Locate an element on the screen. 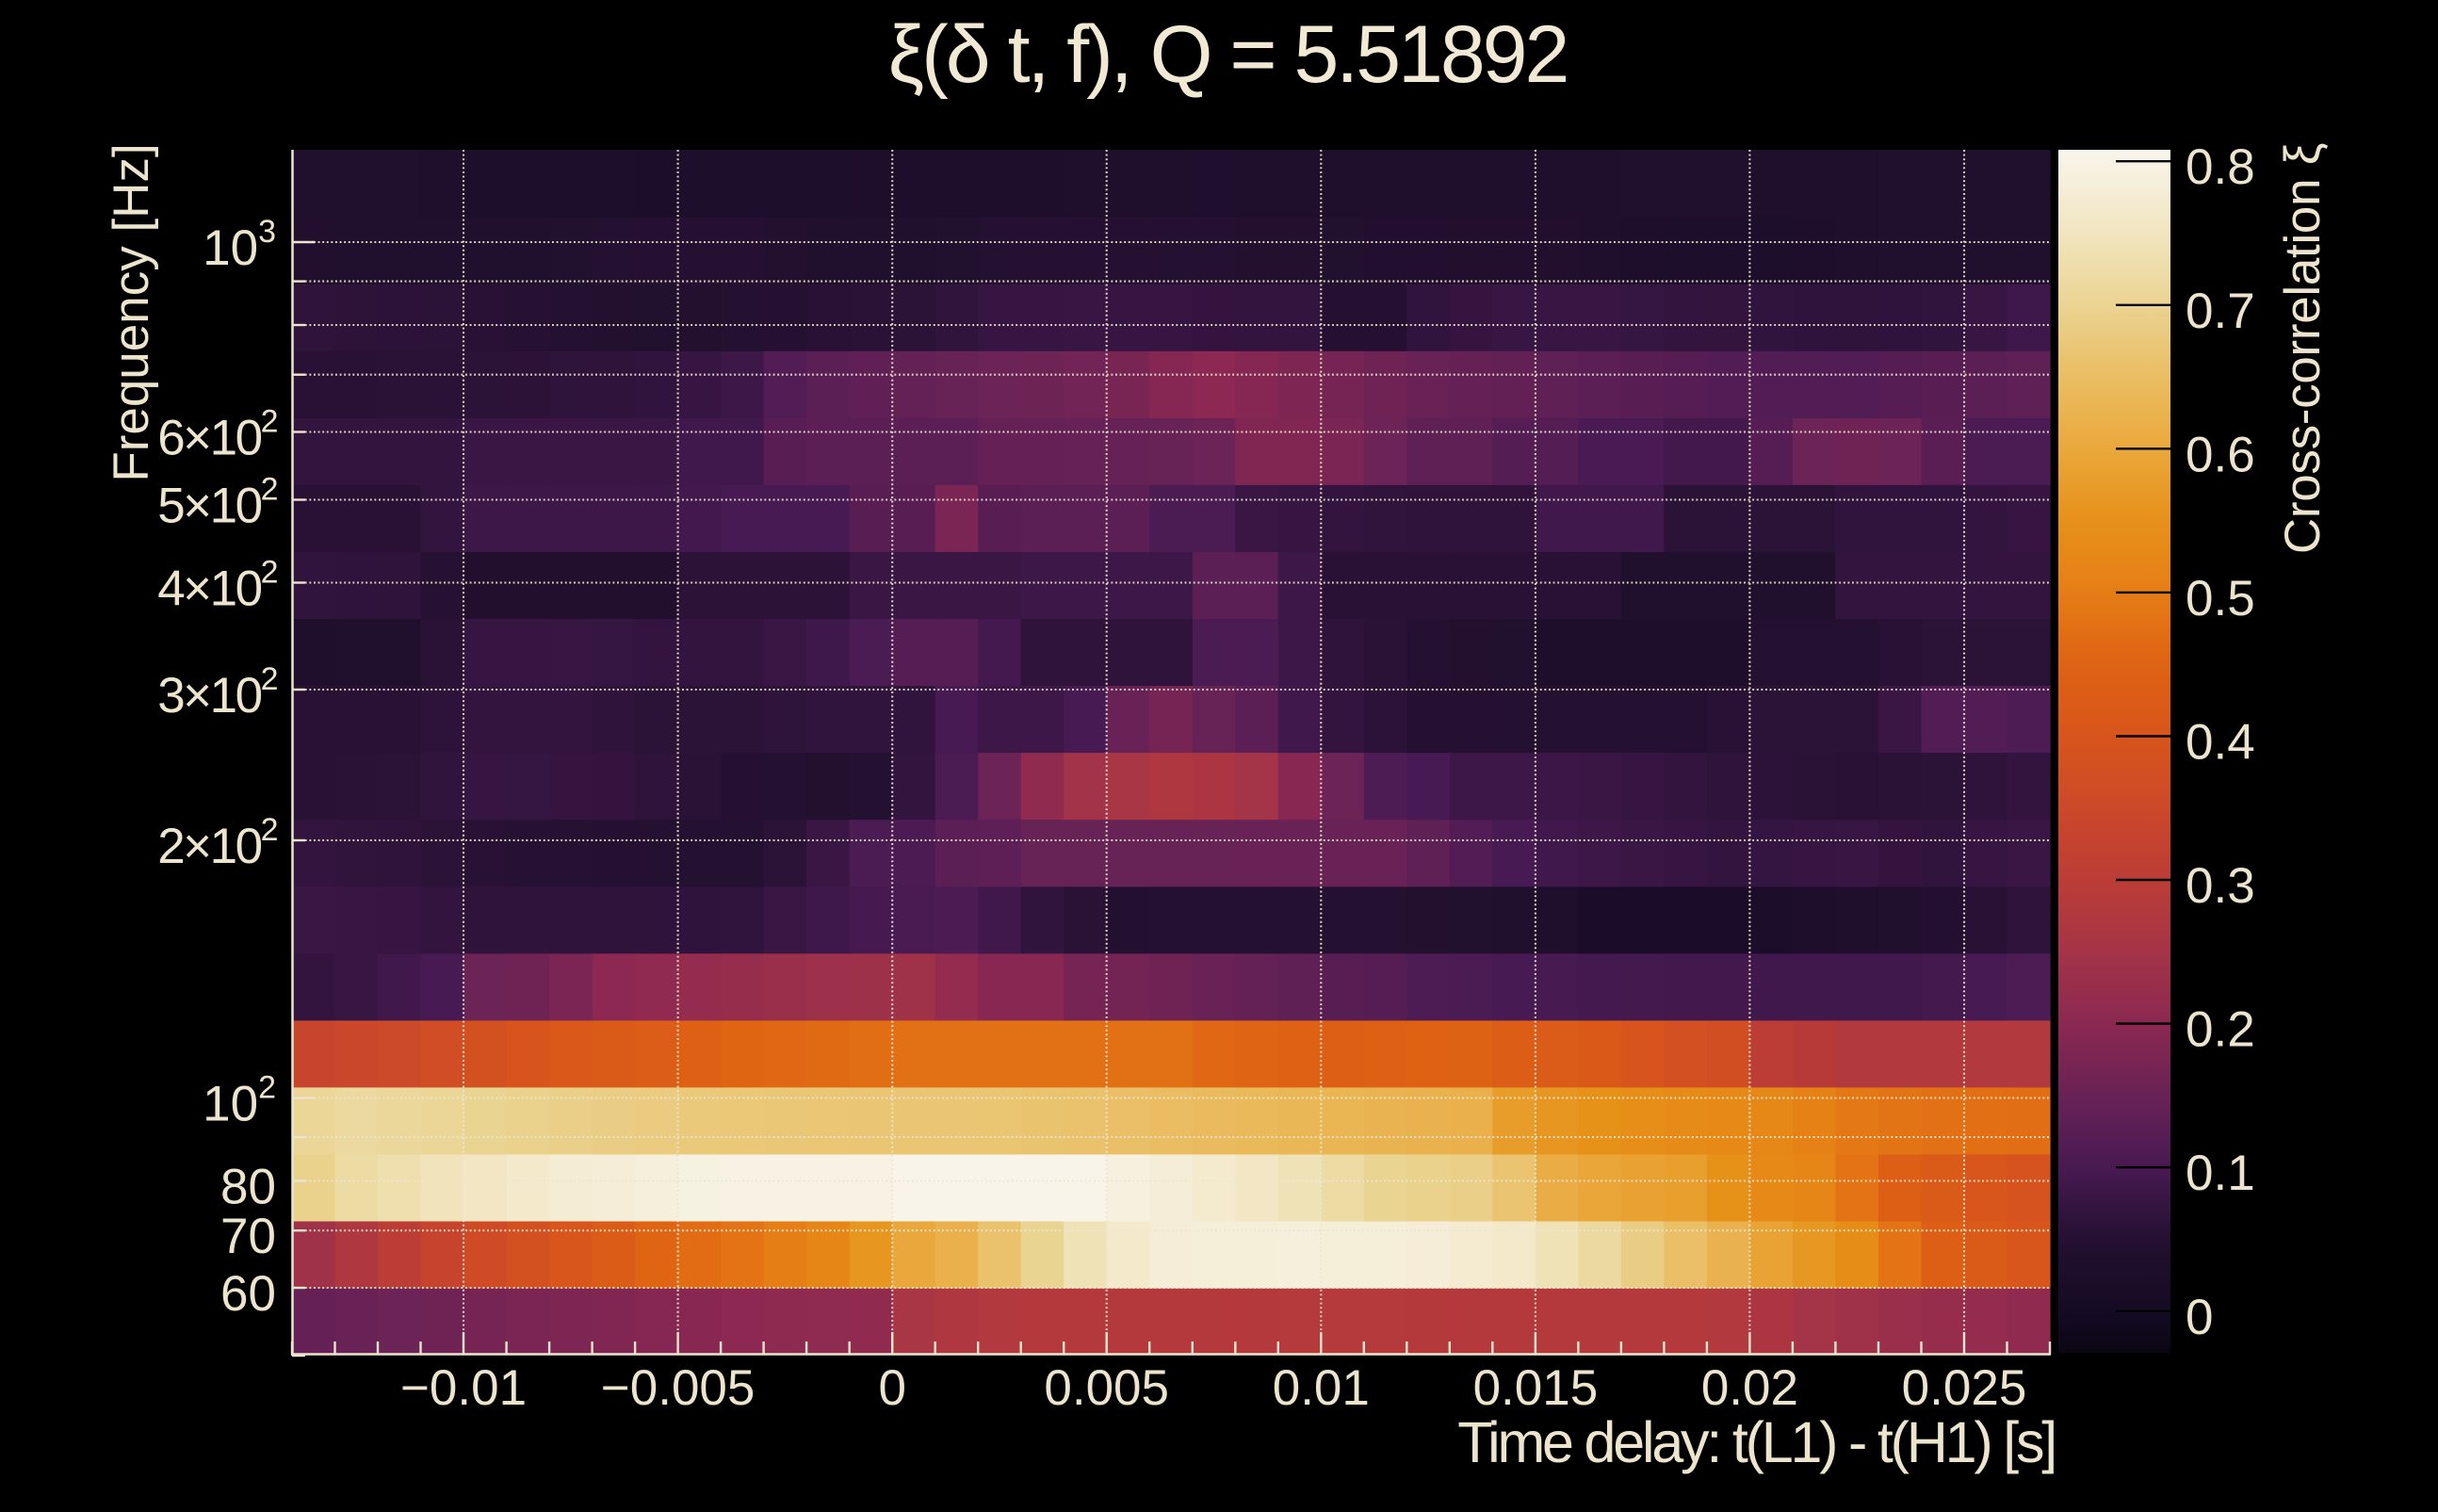  svg-text: 0.2 is located at coordinates (2220, 1030).